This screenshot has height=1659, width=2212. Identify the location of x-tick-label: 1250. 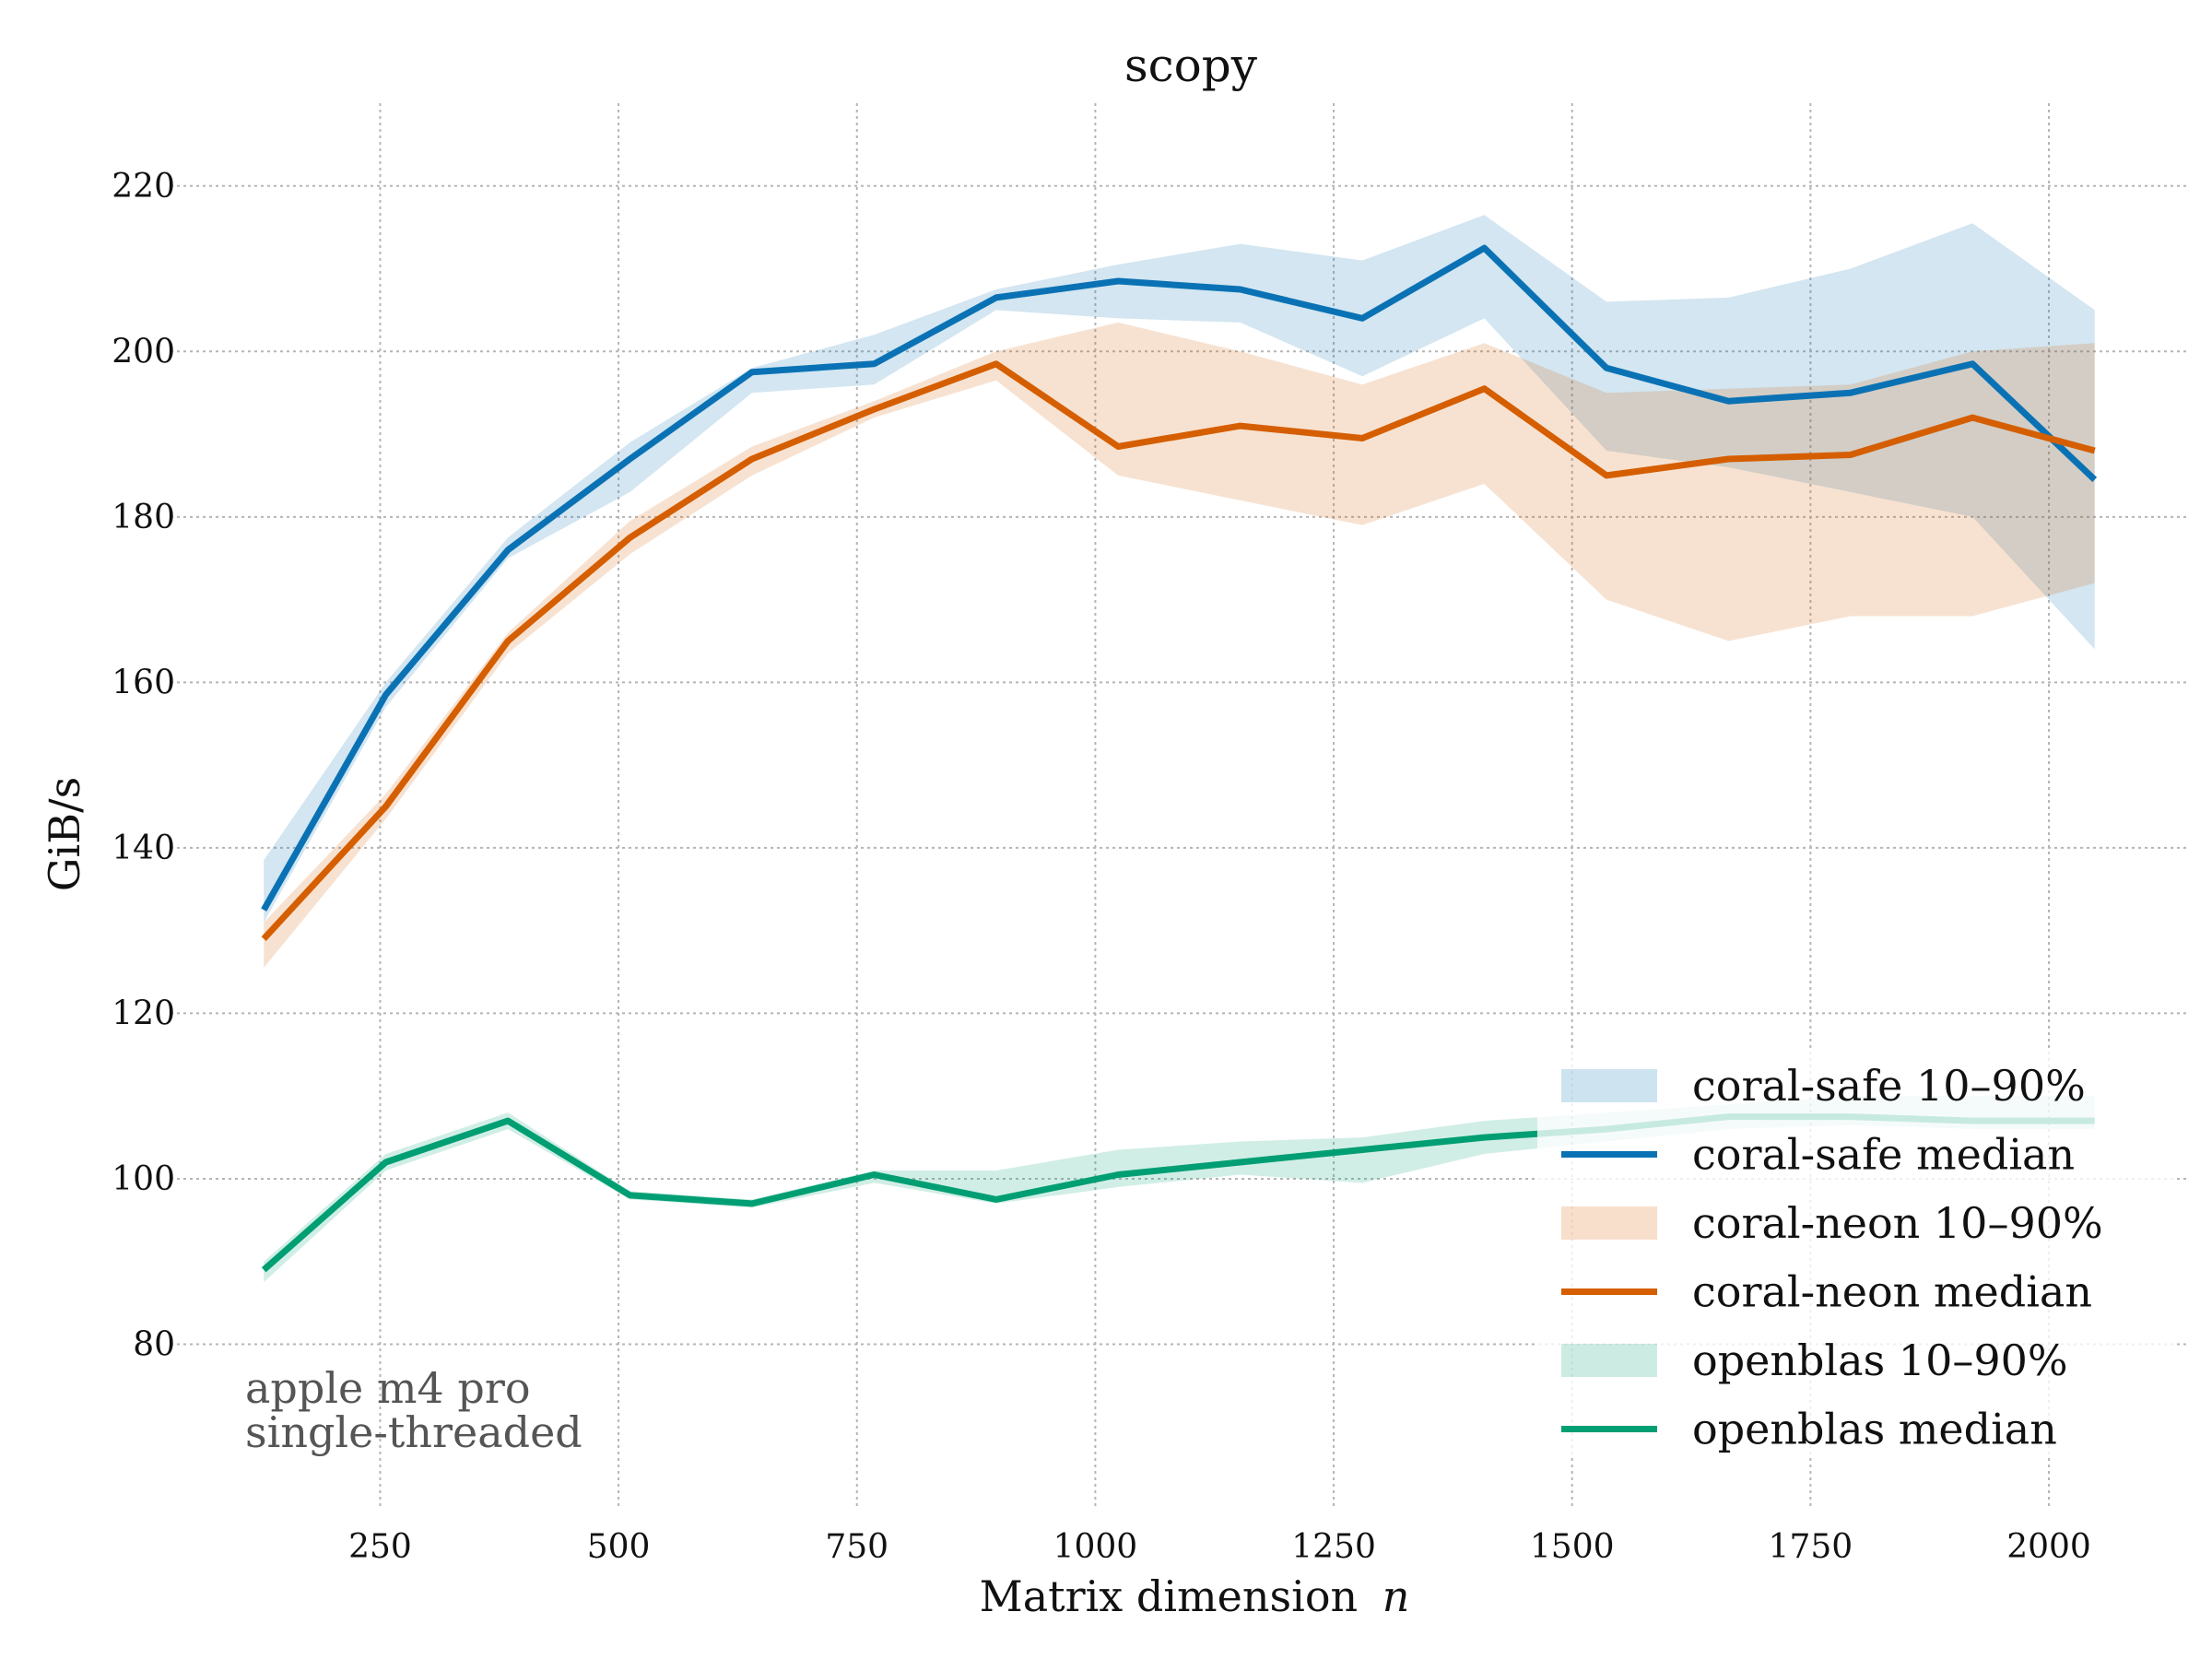
(1333, 1547).